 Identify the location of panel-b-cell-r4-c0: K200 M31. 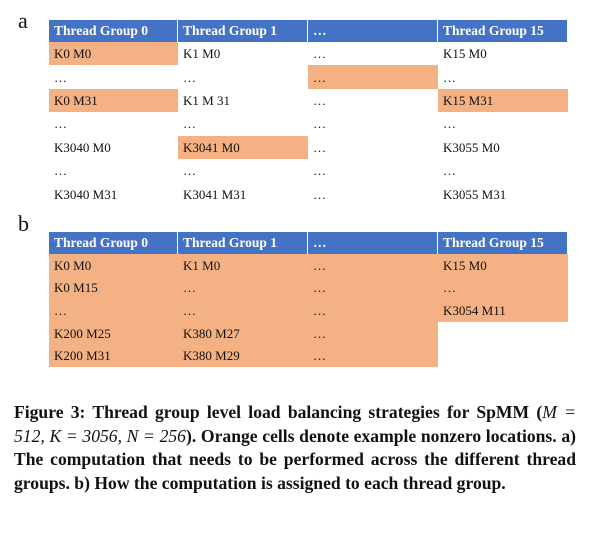
(113, 355).